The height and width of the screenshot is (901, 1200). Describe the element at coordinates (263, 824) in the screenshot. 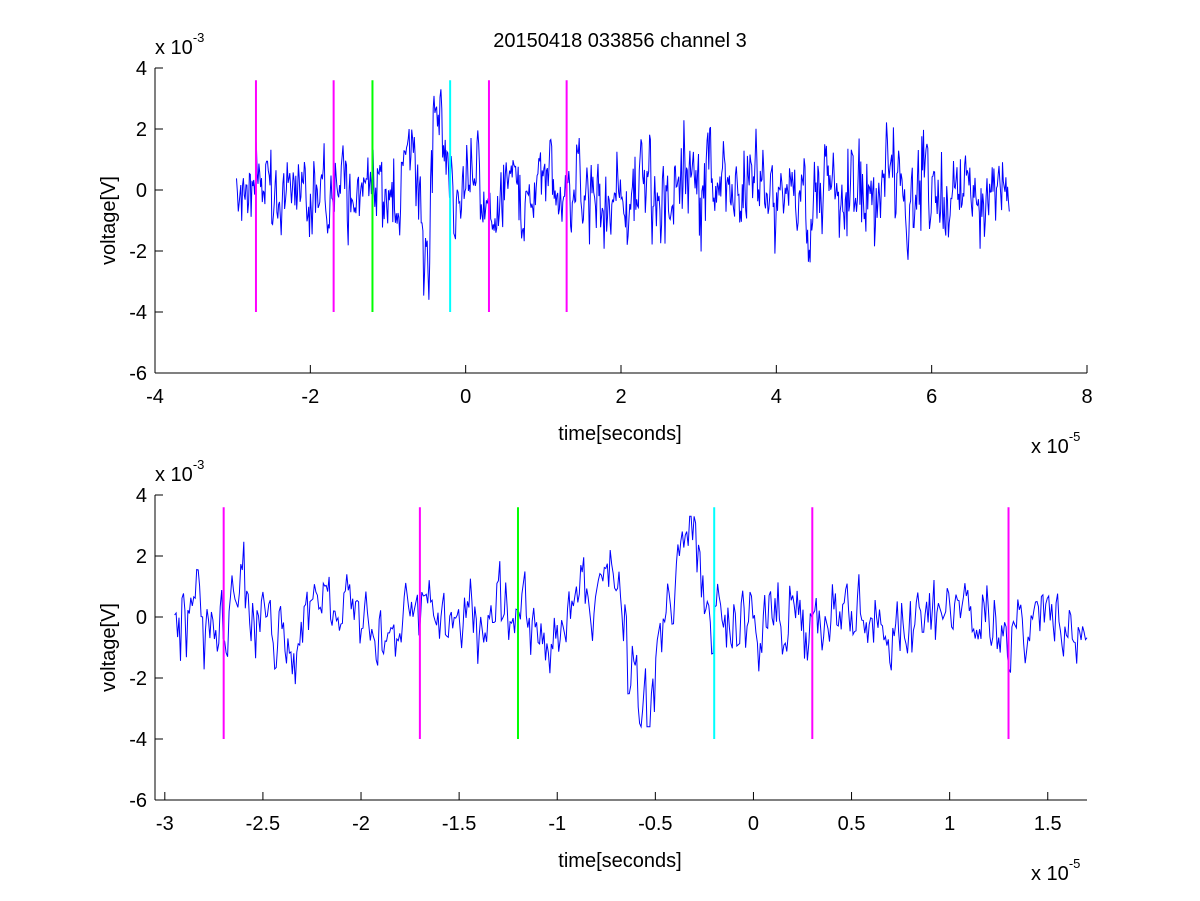

I see `x-tick-label: -2.5` at that location.